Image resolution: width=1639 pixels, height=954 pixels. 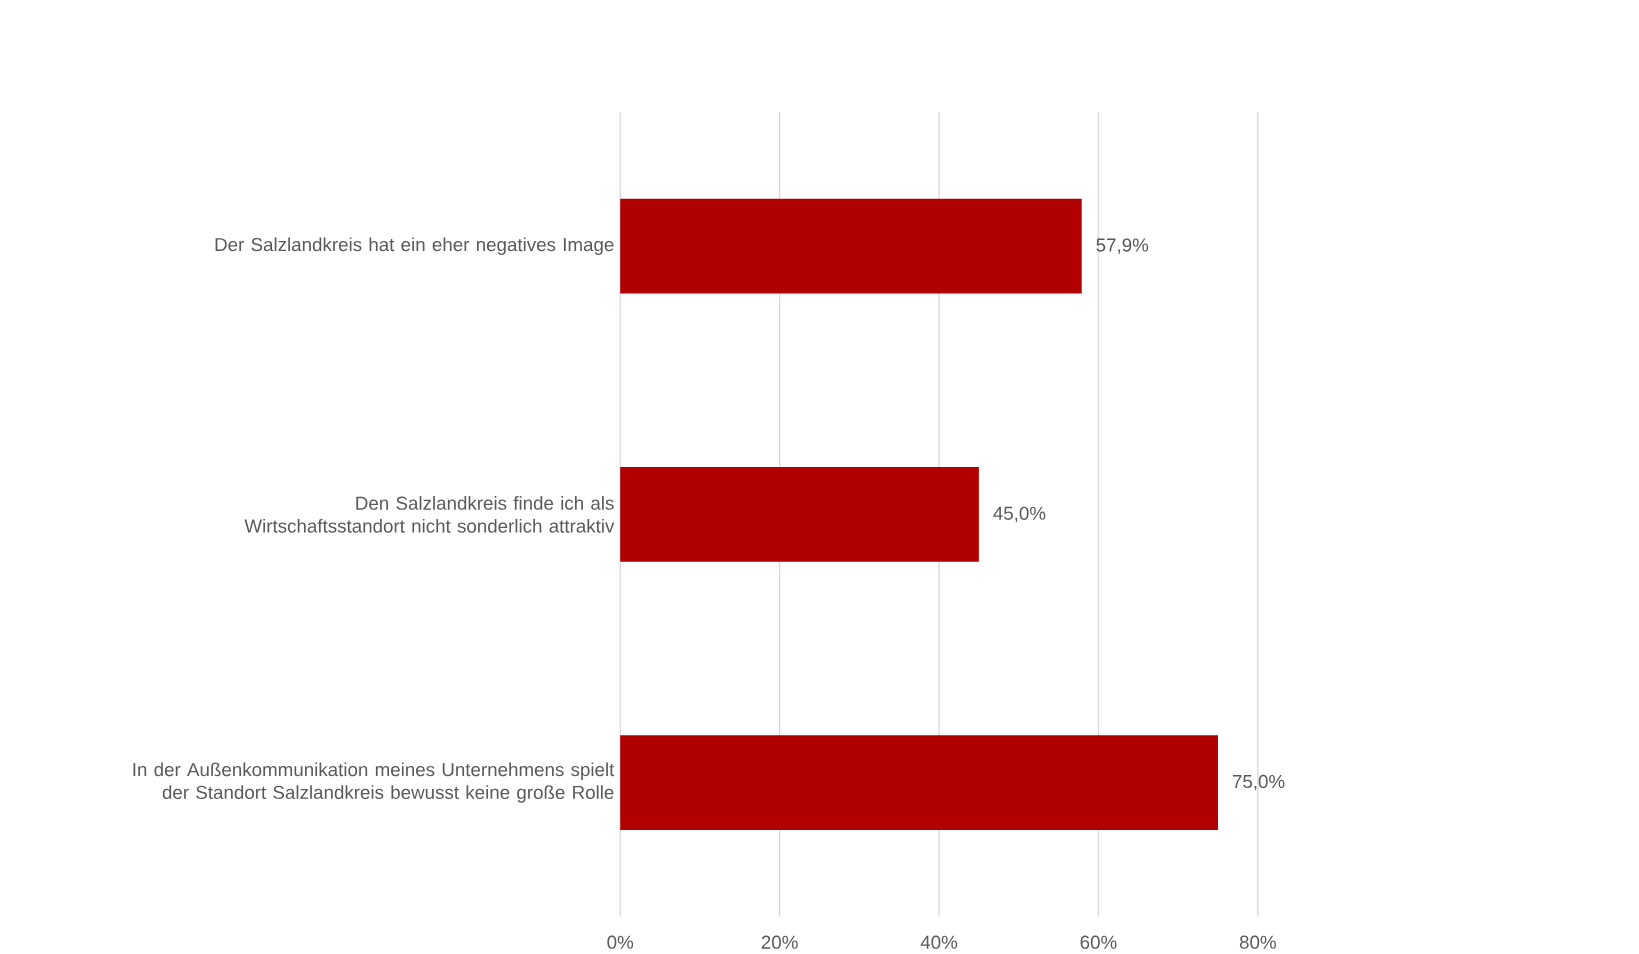 I want to click on data-label: 57,9%, so click(x=1122, y=246).